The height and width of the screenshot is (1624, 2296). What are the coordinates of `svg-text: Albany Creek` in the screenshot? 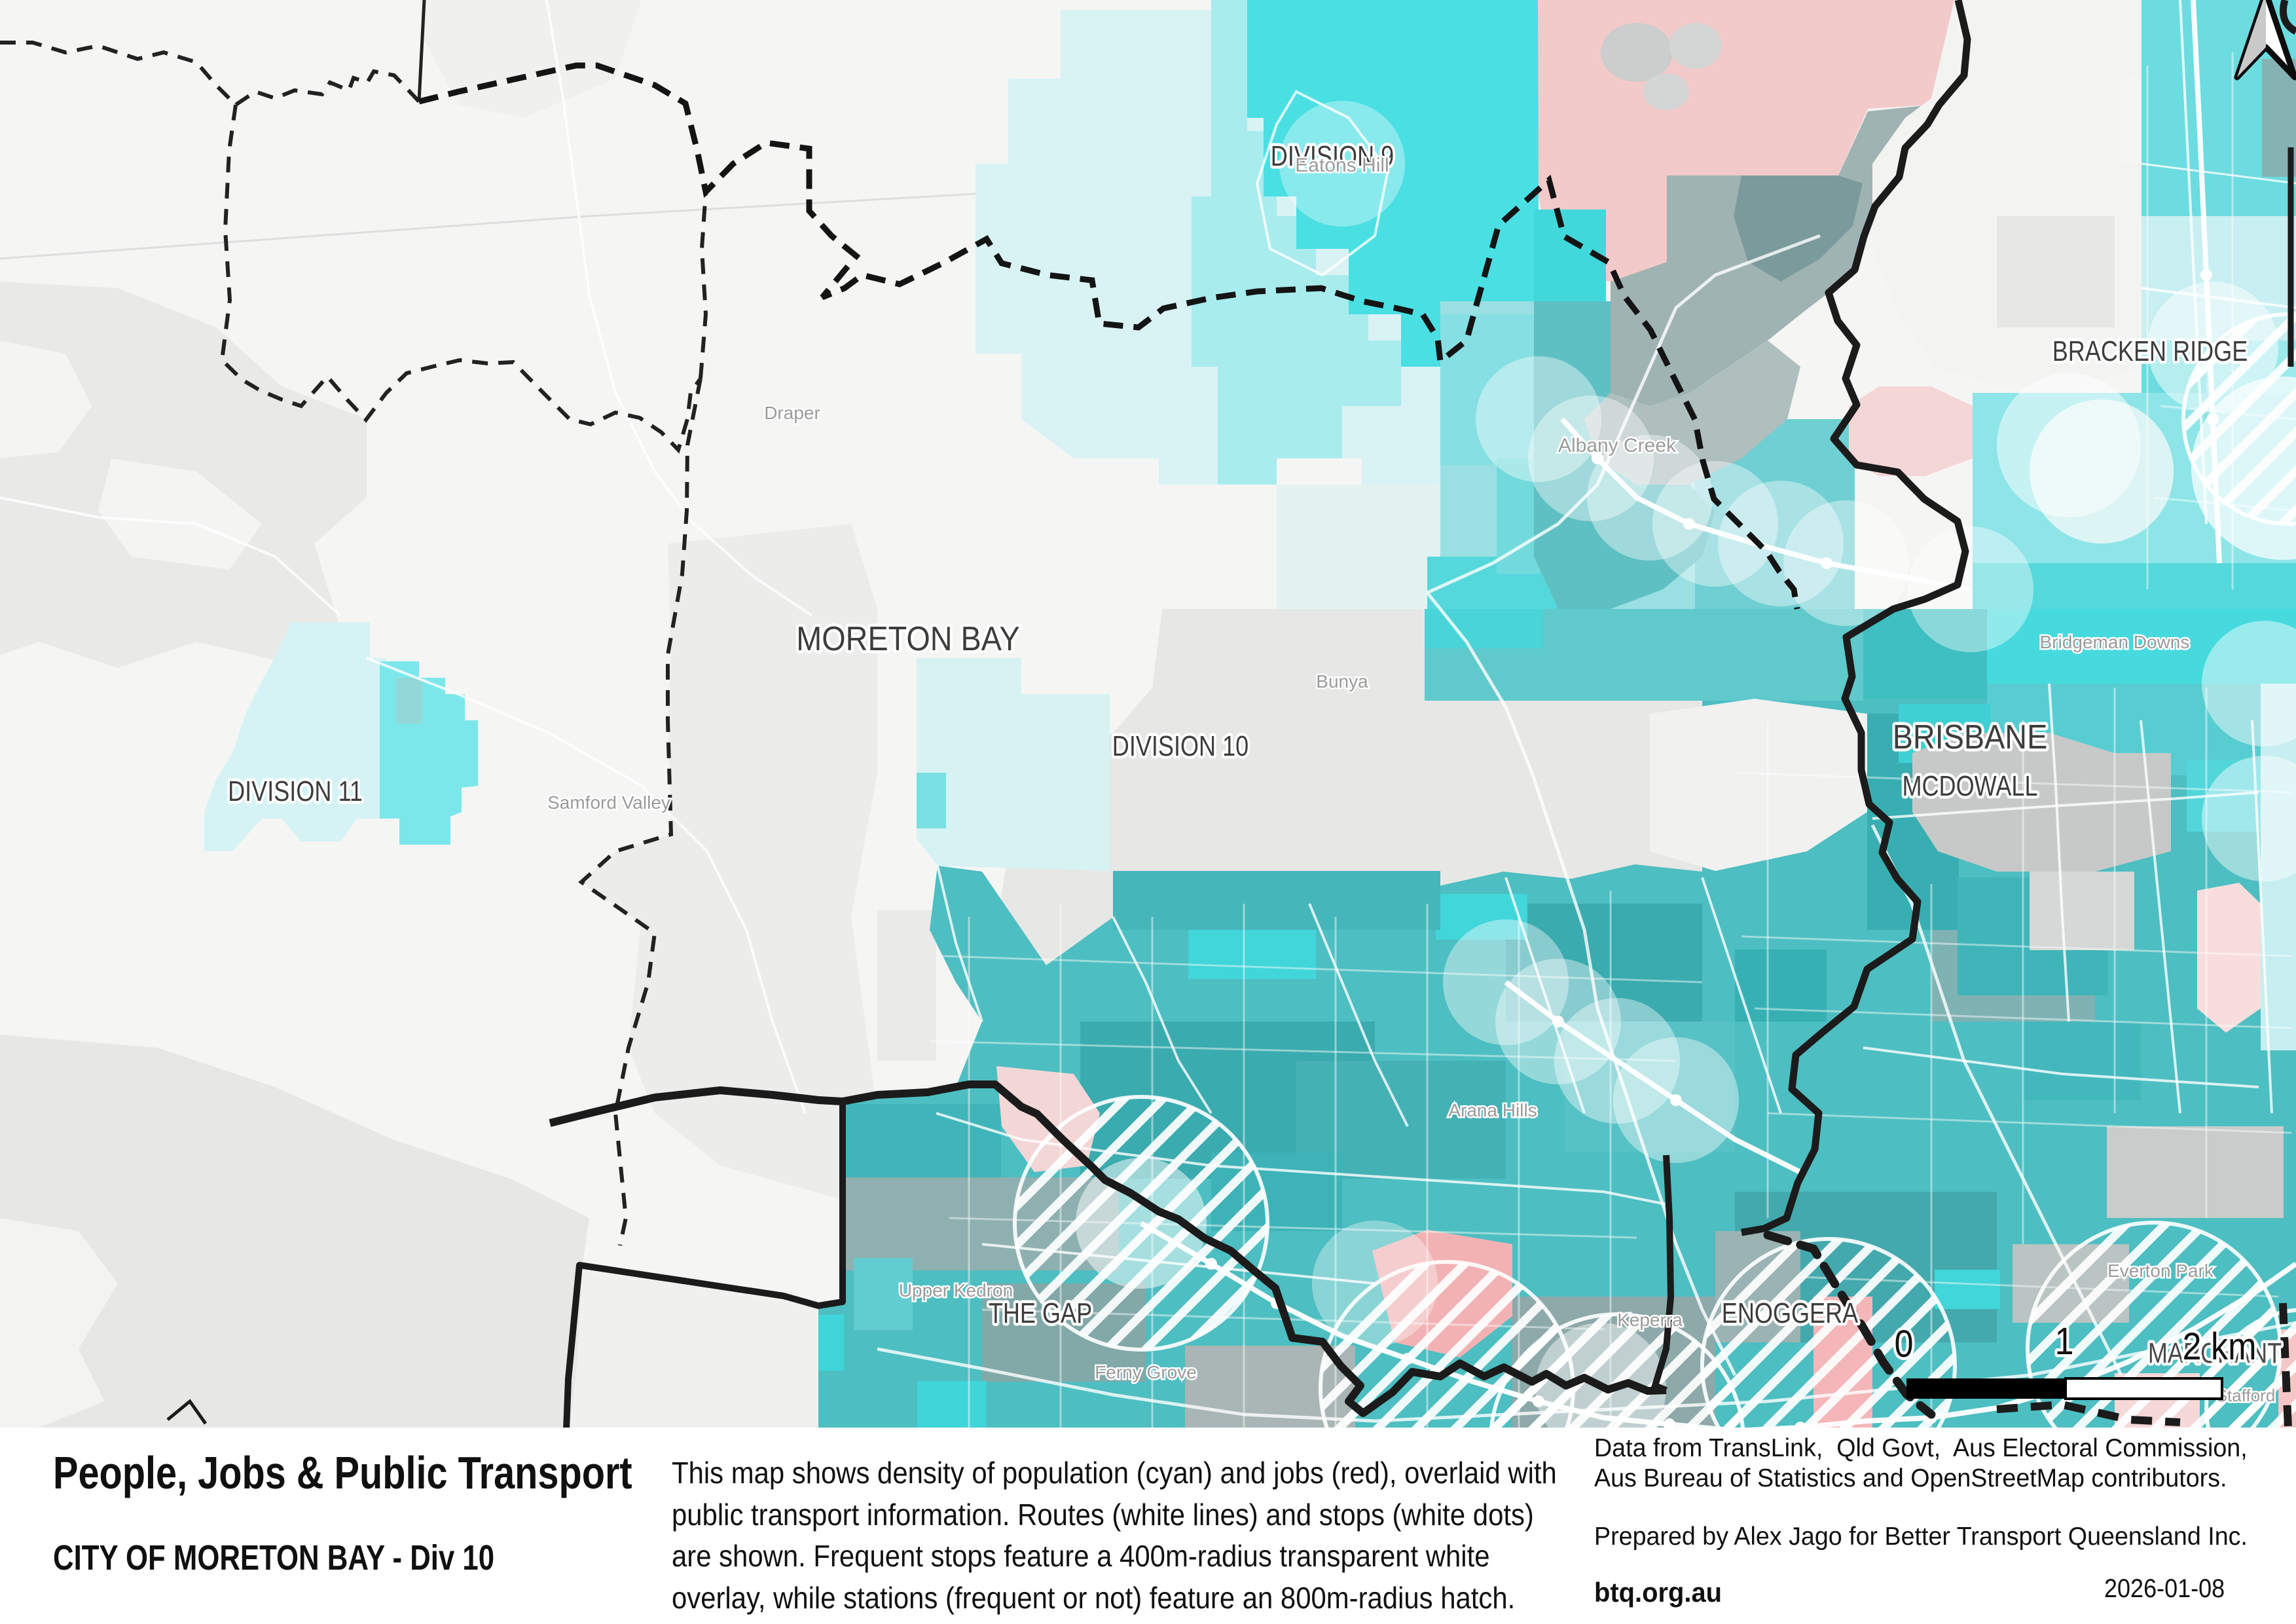 It's located at (1617, 445).